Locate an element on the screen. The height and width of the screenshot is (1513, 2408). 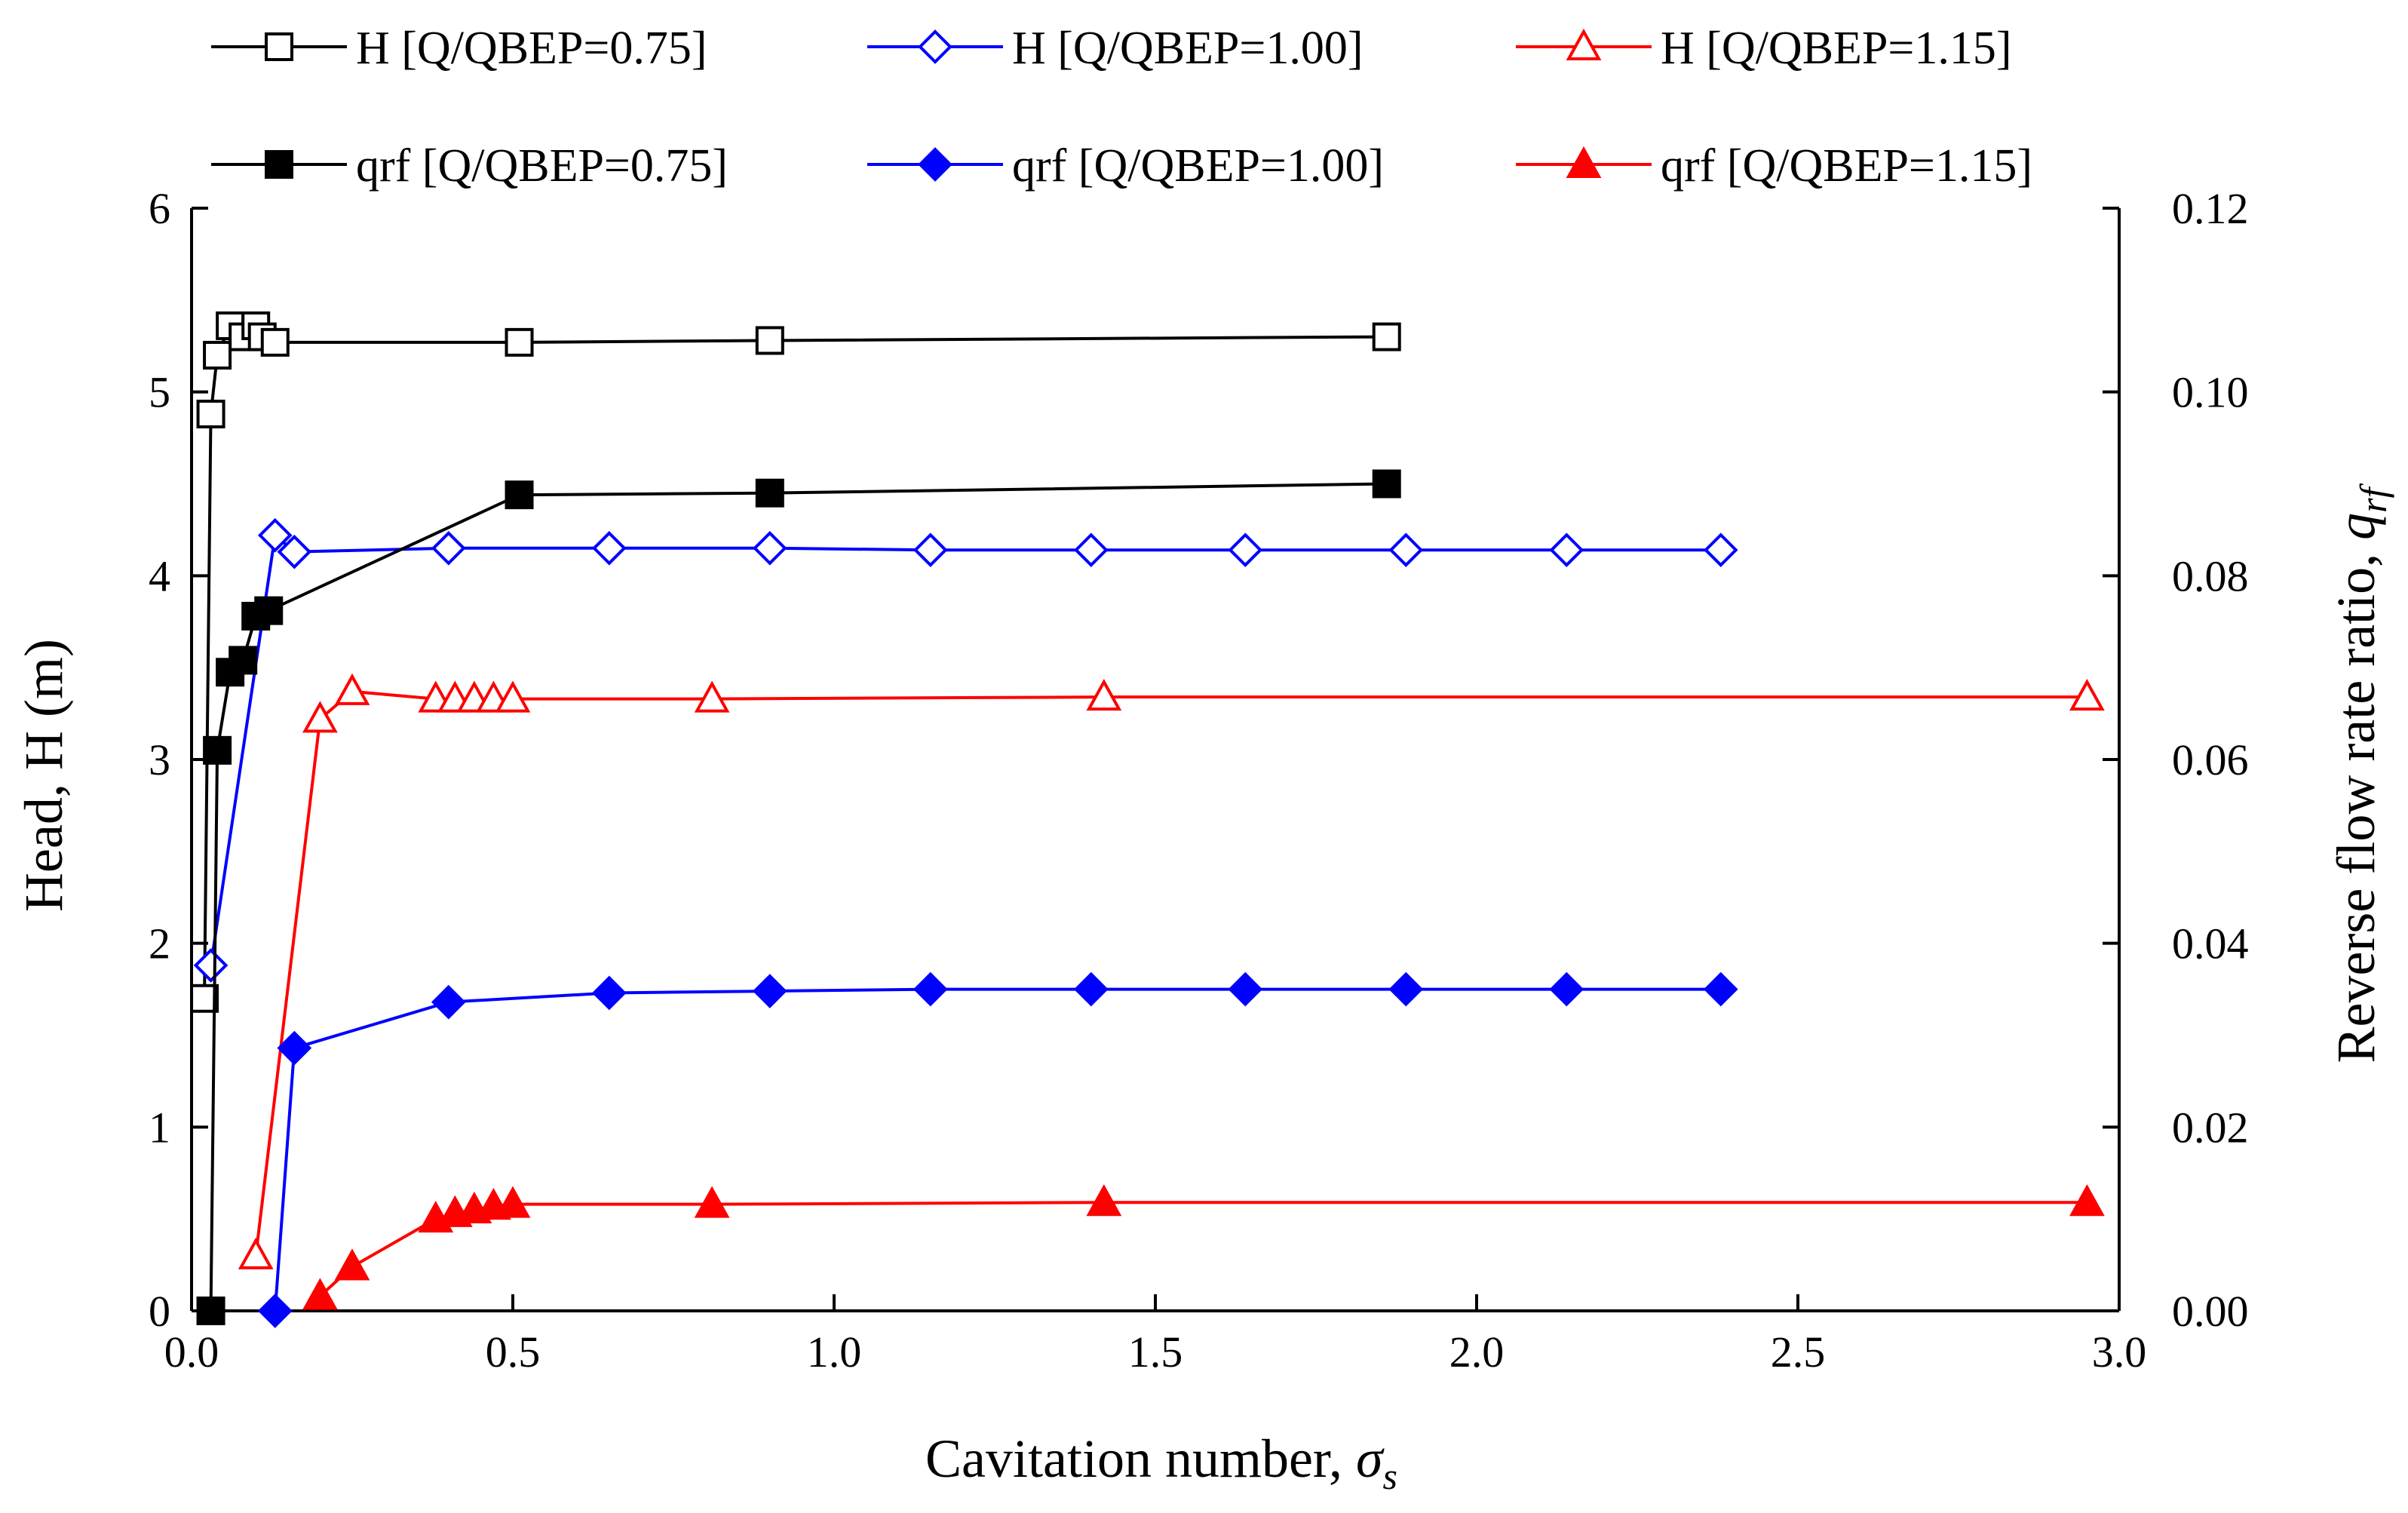
y-tick-label: 3 is located at coordinates (159, 759).